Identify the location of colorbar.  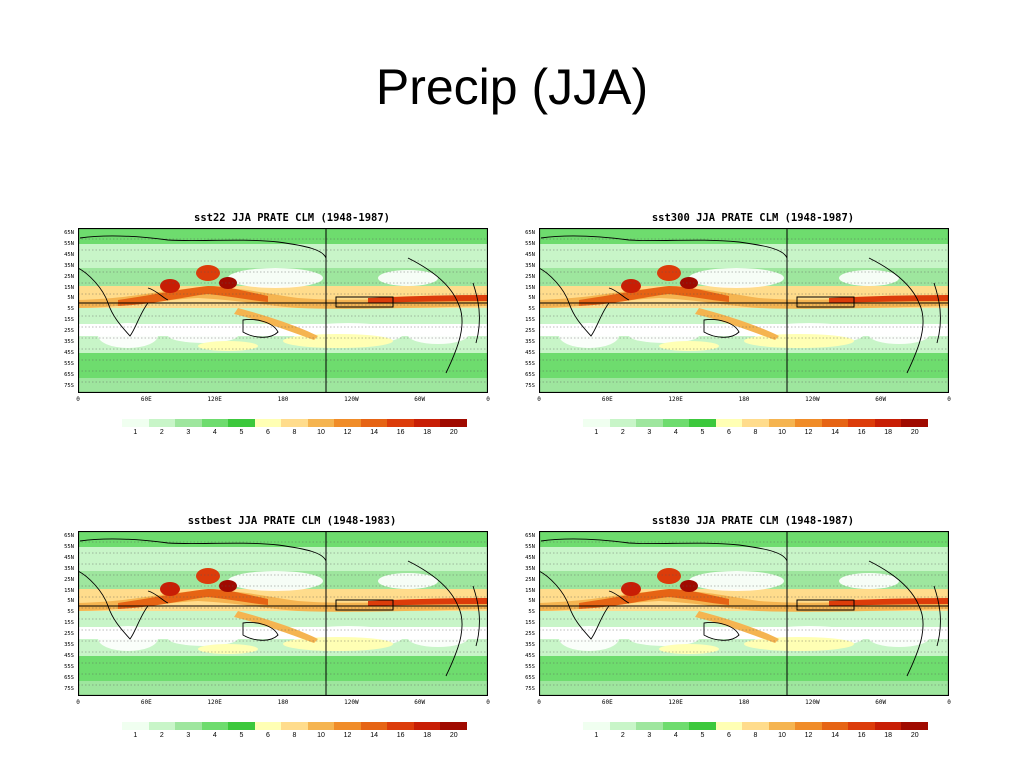
(294, 423).